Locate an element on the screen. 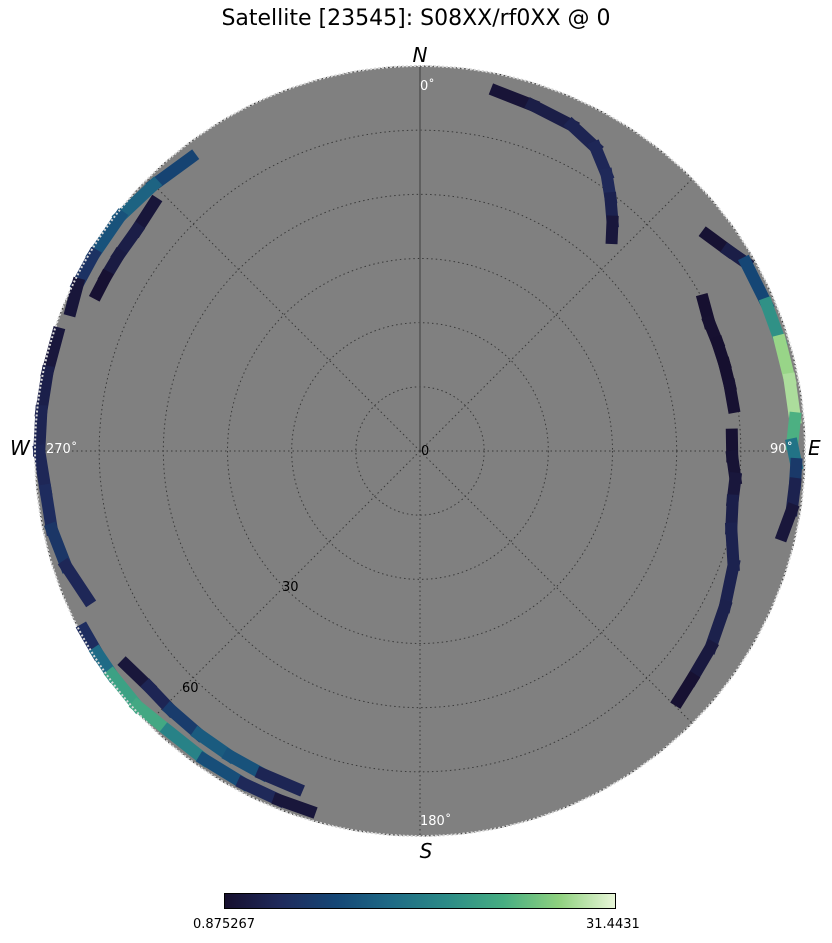 Image resolution: width=832 pixels, height=943 pixels. compass-south-label: S is located at coordinates (426, 851).